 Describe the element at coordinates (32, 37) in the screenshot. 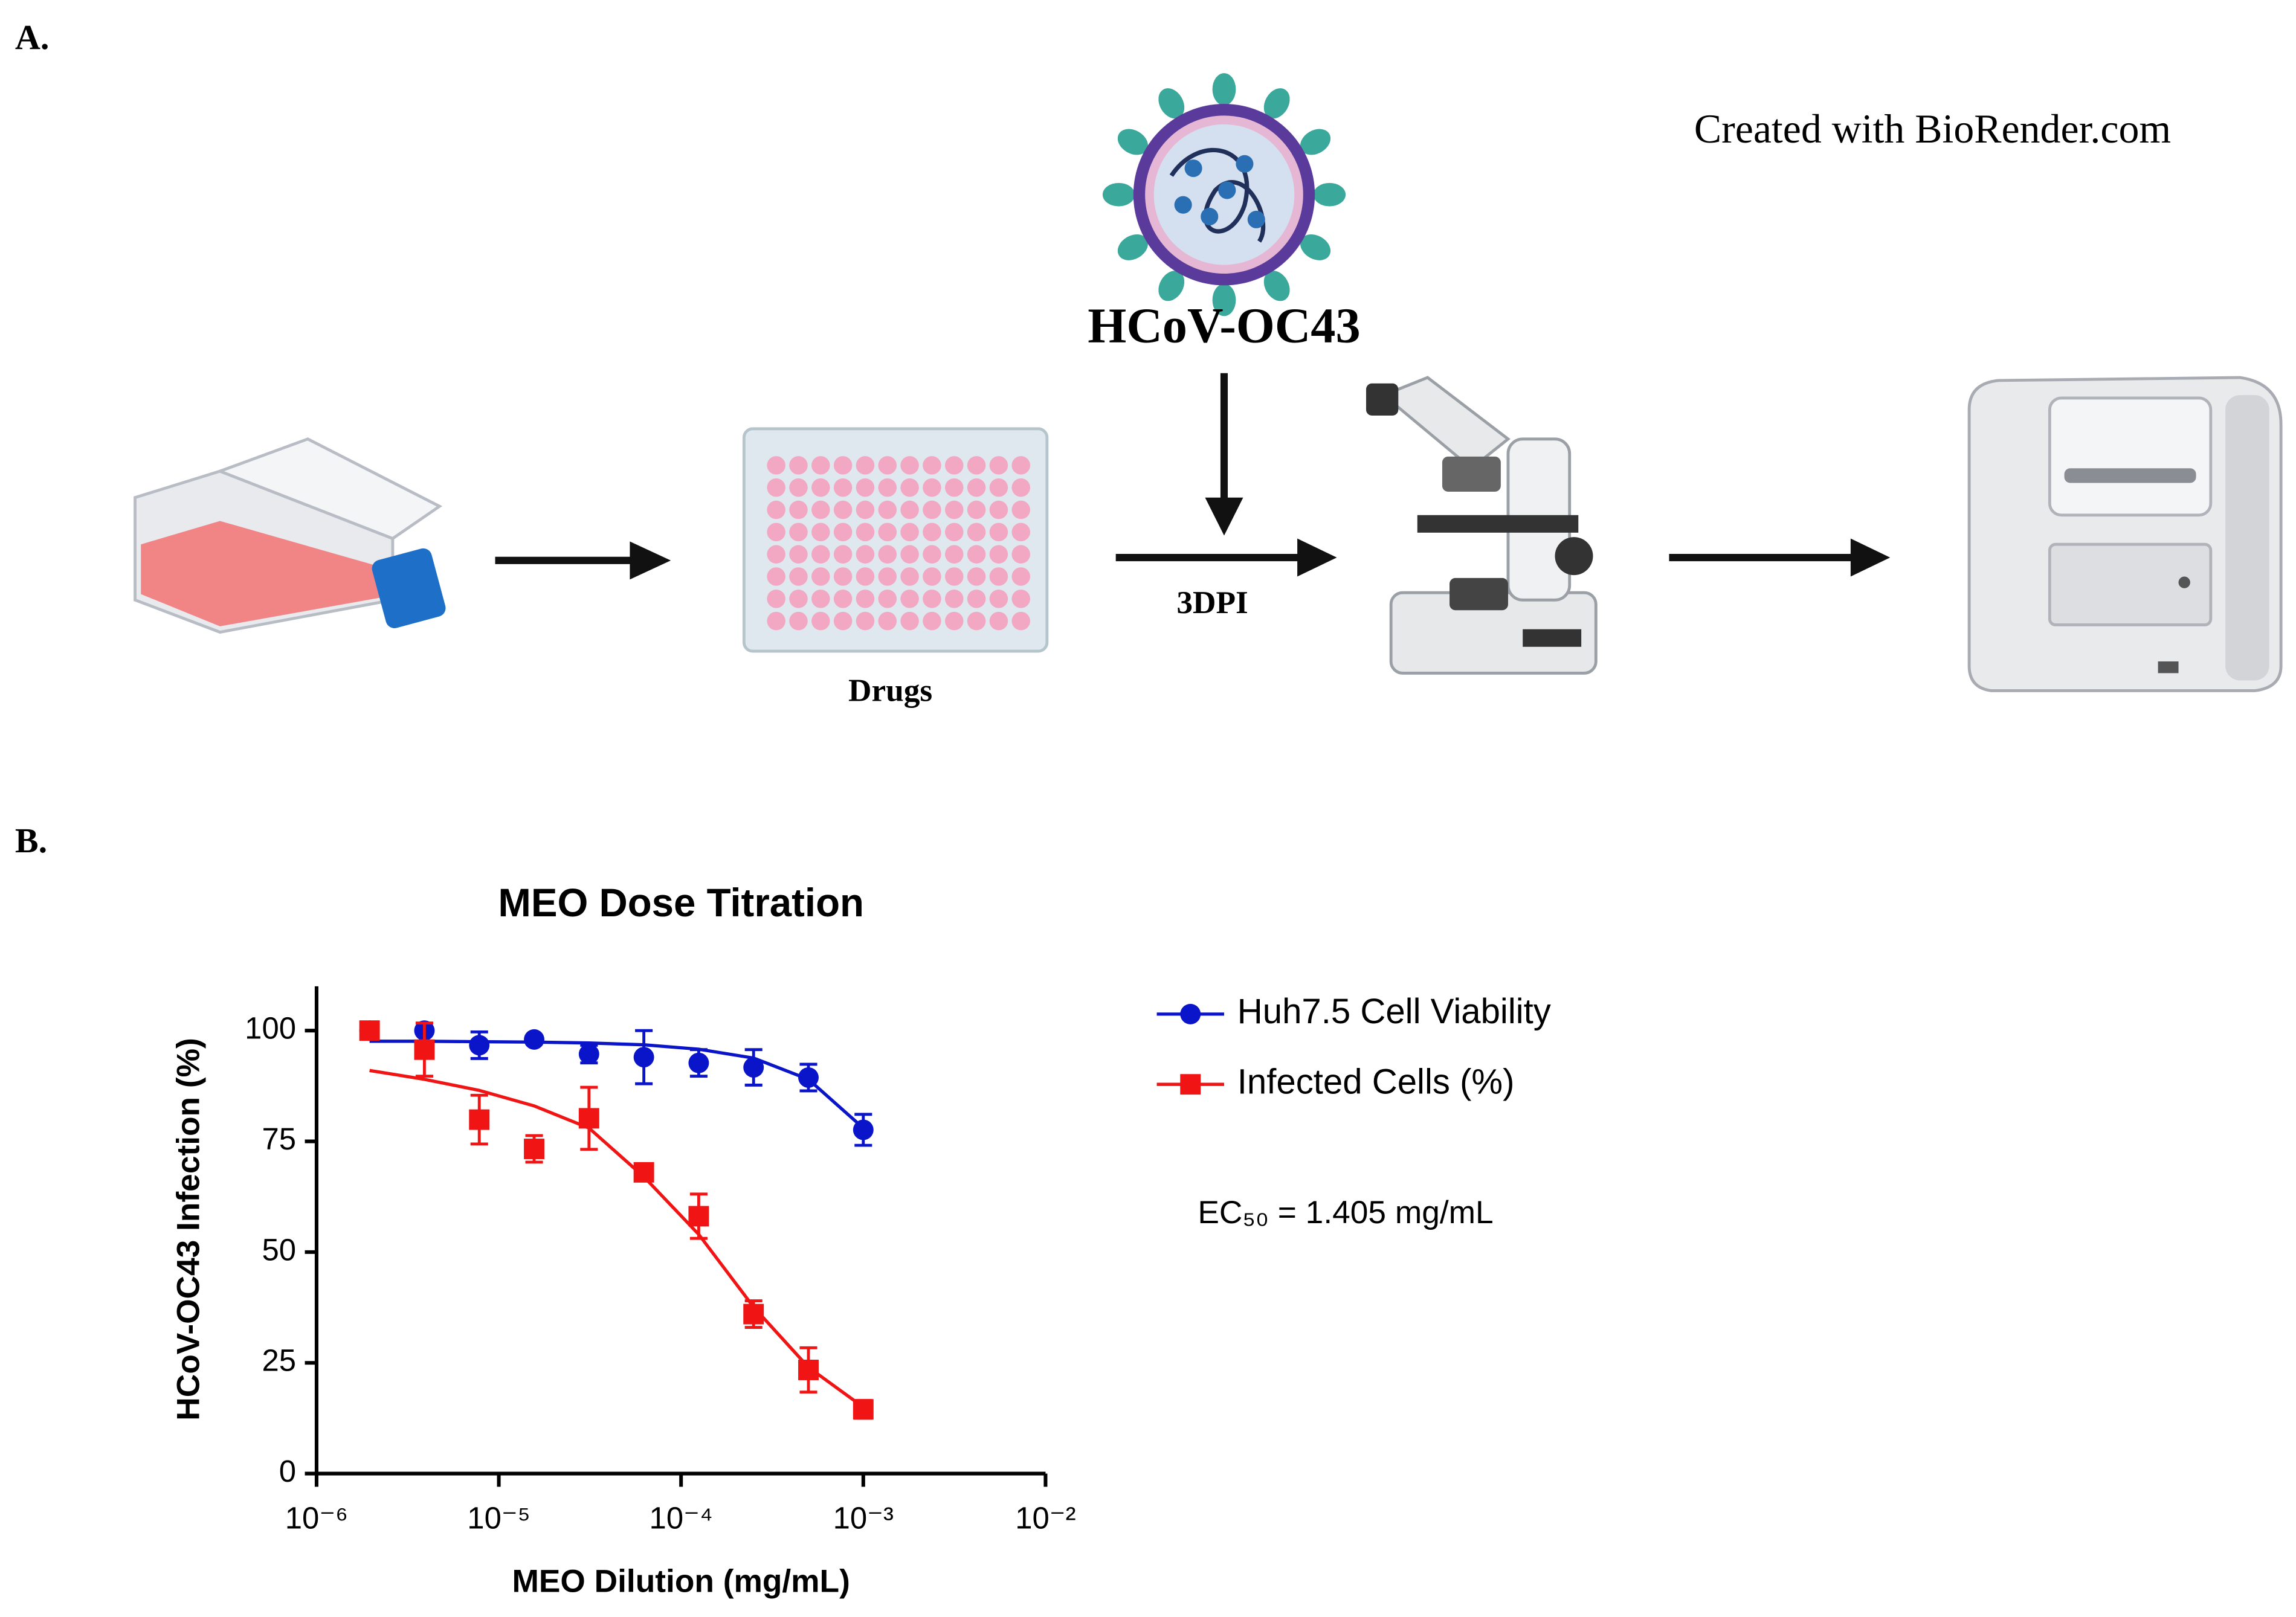

I see `panel-label: A.` at that location.